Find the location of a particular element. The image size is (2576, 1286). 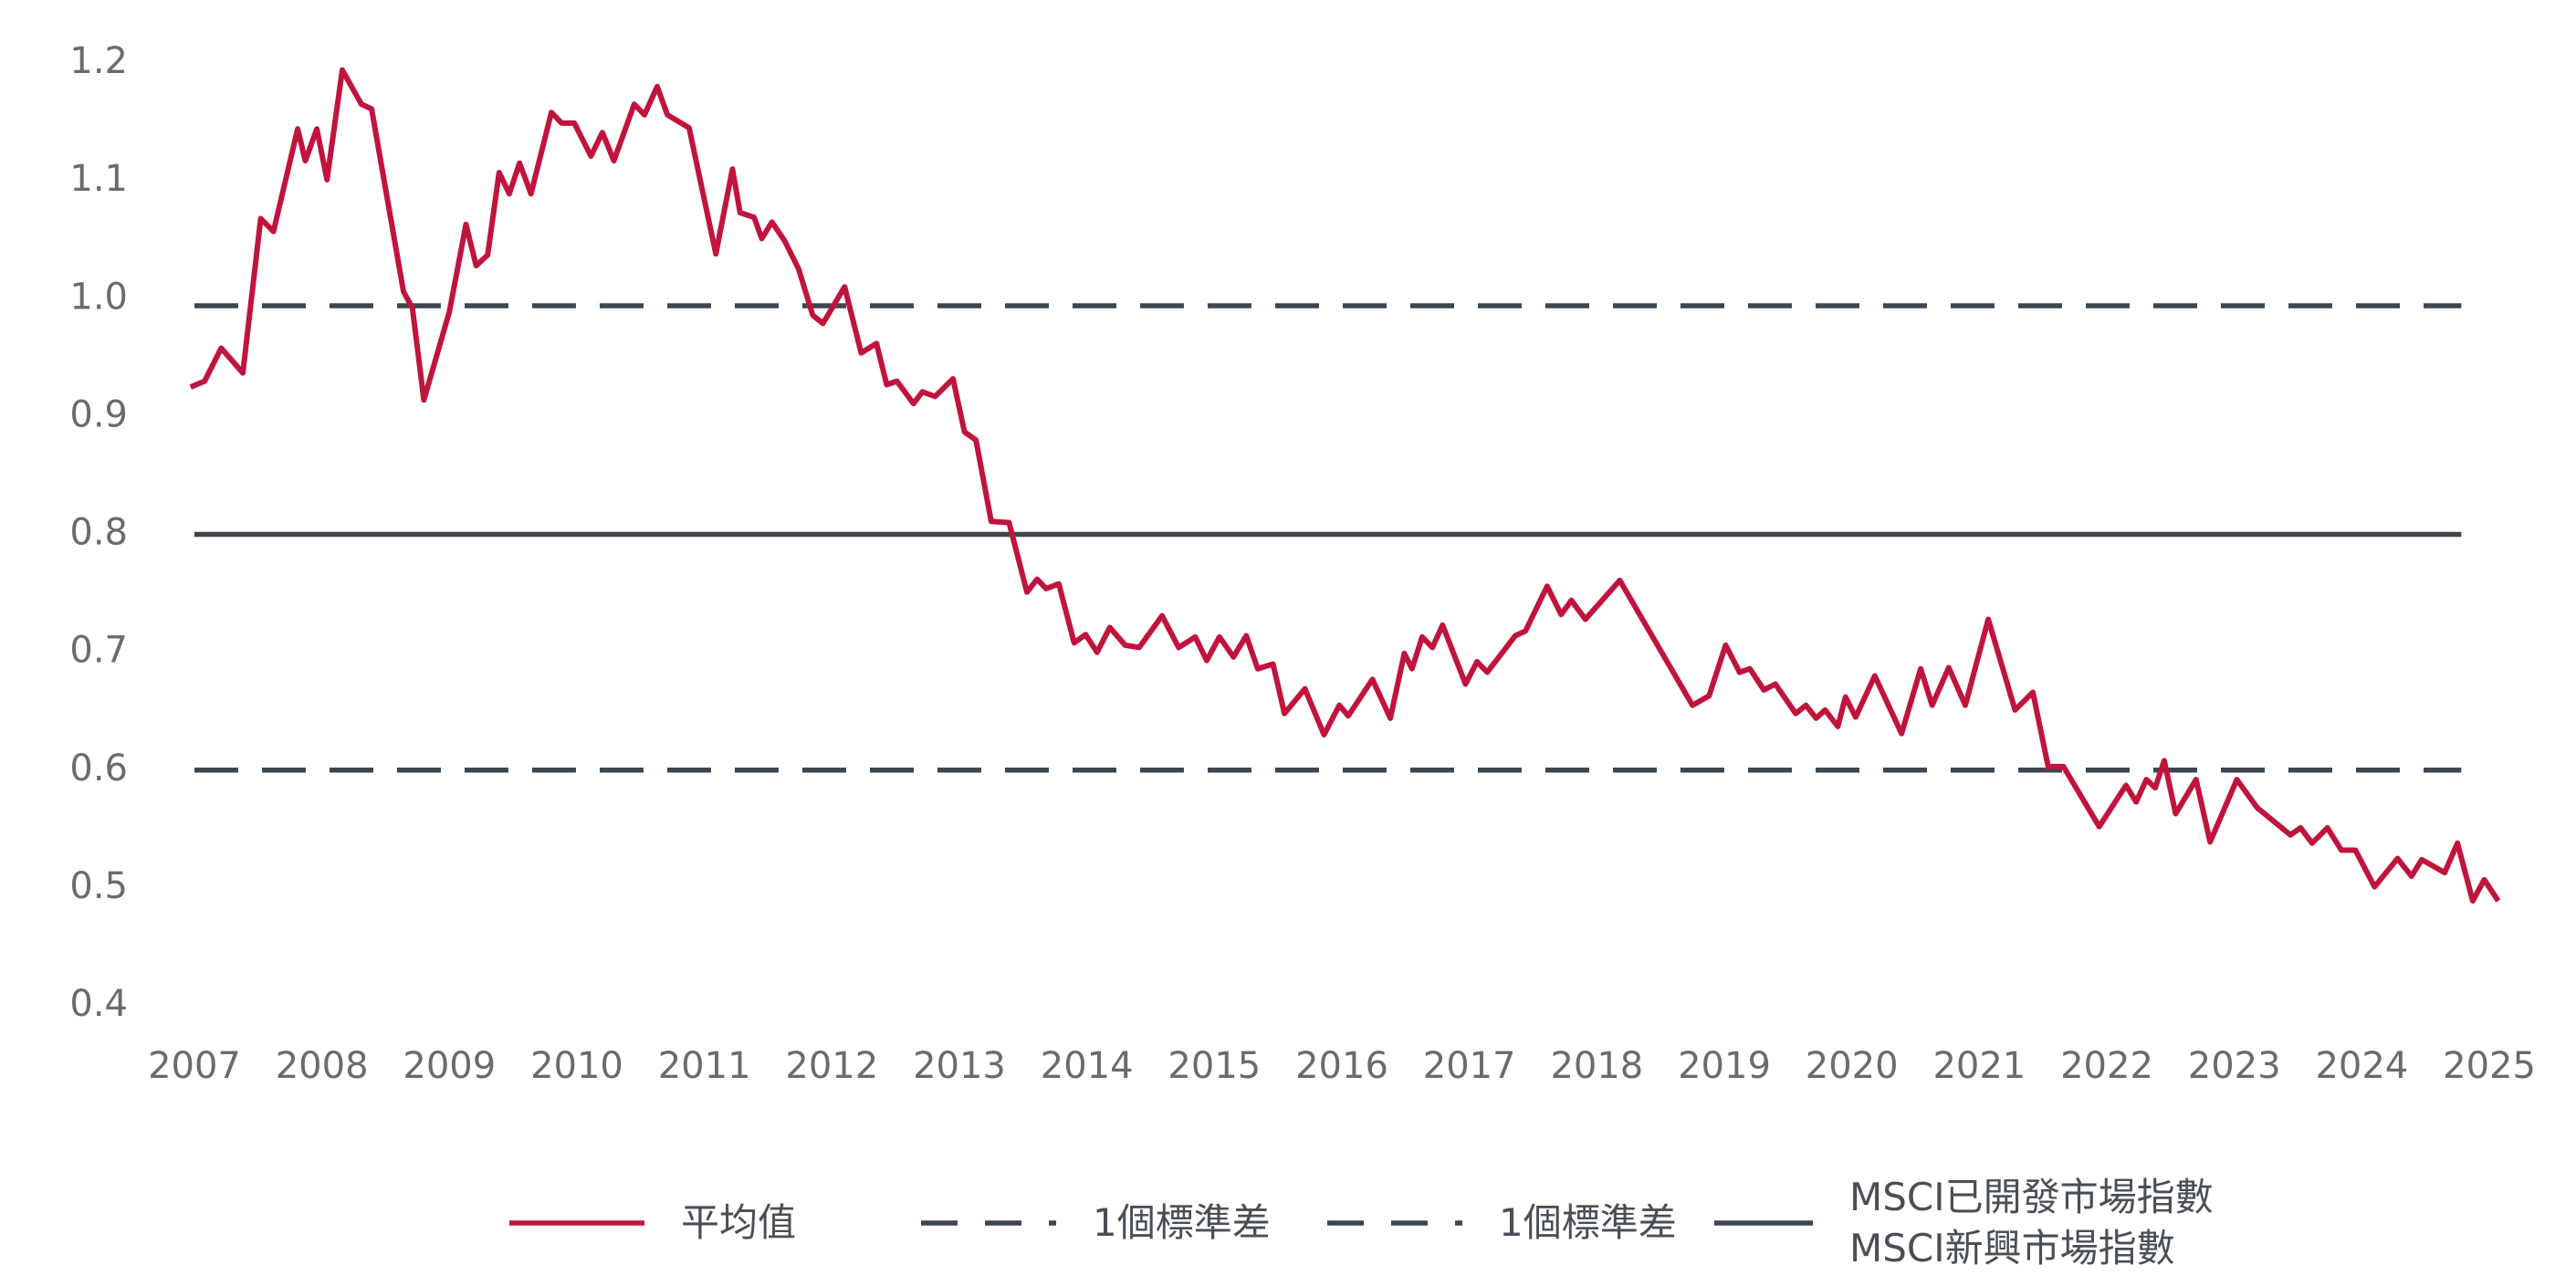

x-tick-label: 2014 is located at coordinates (1087, 1066).